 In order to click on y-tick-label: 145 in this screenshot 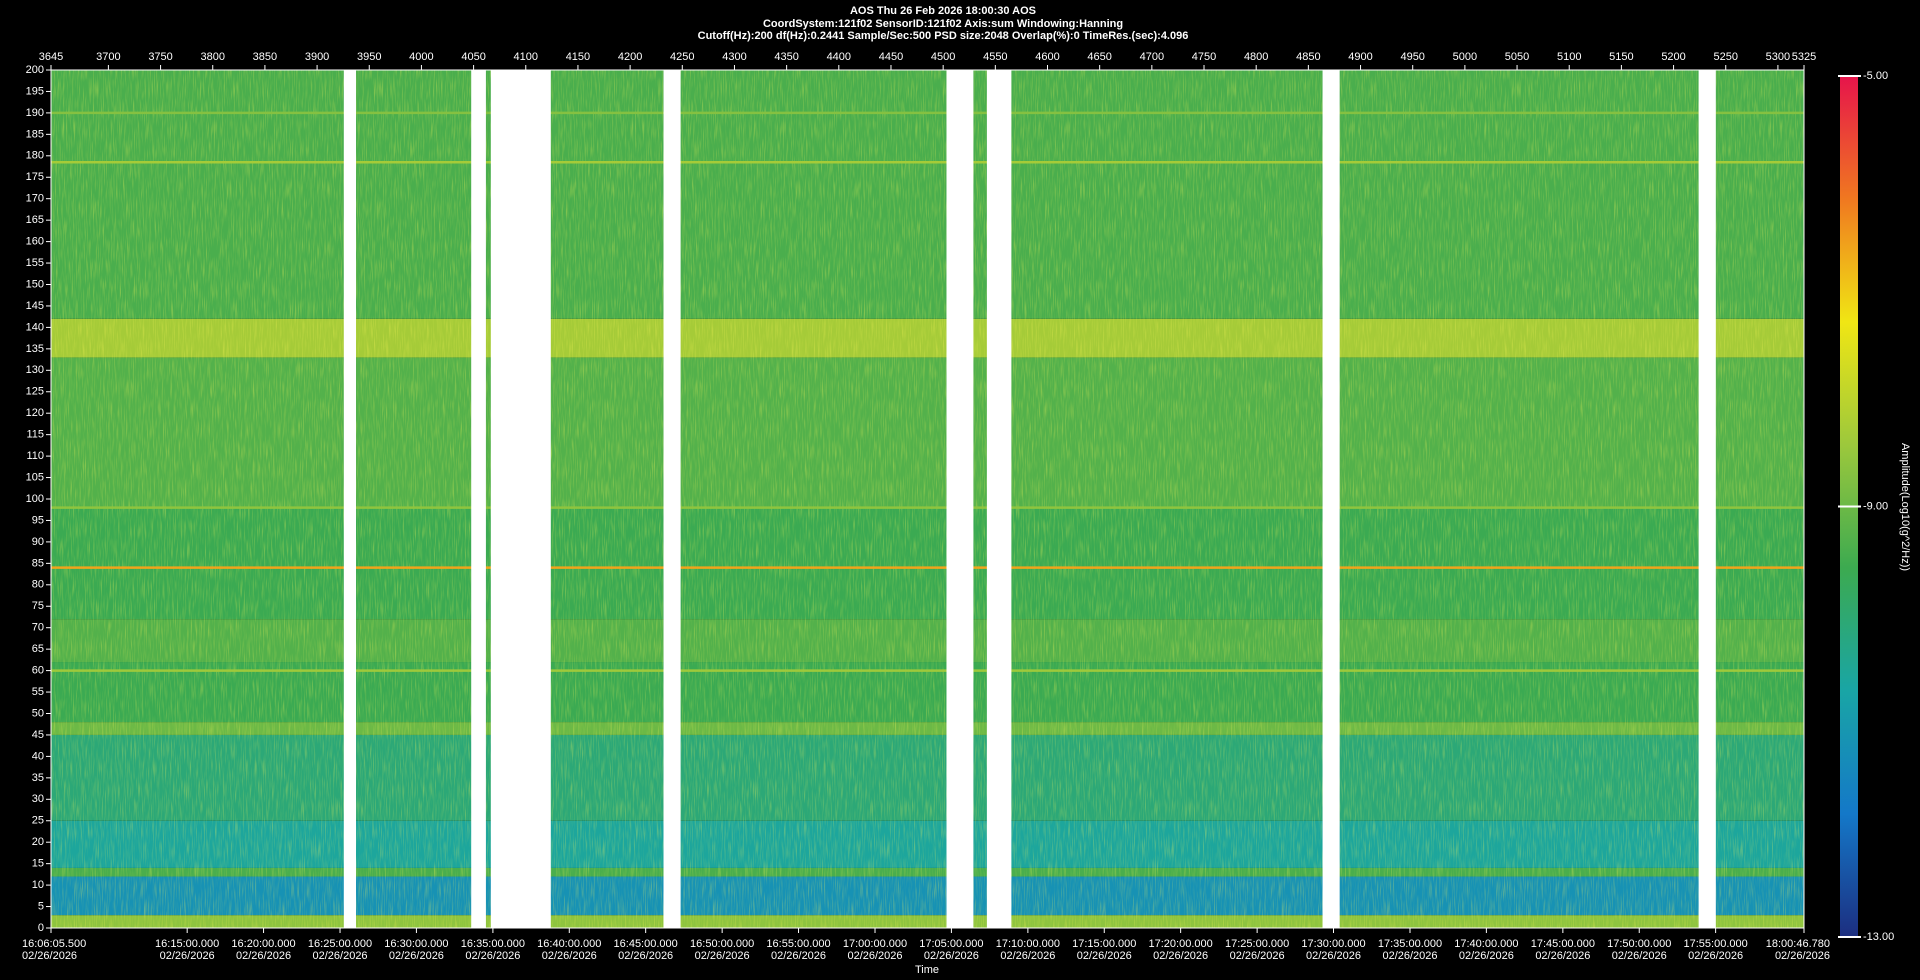, I will do `click(35, 306)`.